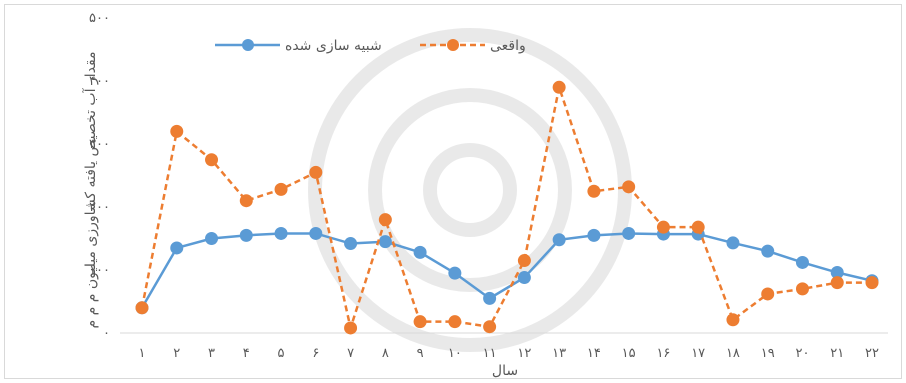 This screenshot has height=383, width=906. What do you see at coordinates (872, 353) in the screenshot?
I see `x-tick-label: ۲۲` at bounding box center [872, 353].